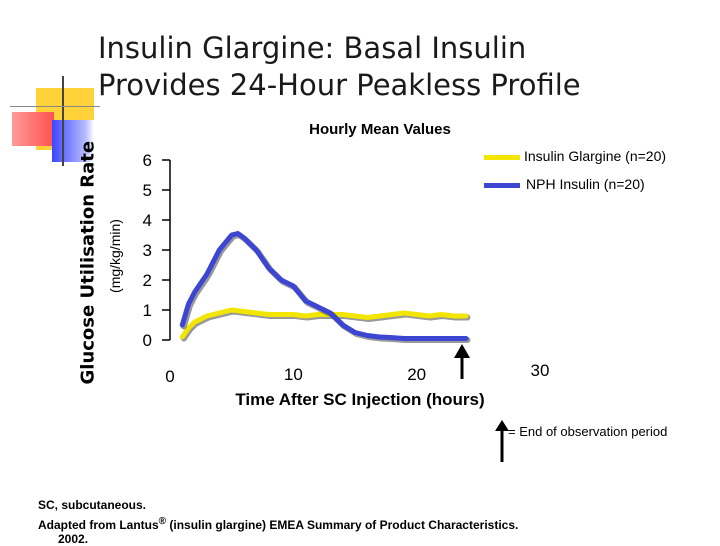 The image size is (720, 546). I want to click on y-tick-label-1: 1, so click(147, 310).